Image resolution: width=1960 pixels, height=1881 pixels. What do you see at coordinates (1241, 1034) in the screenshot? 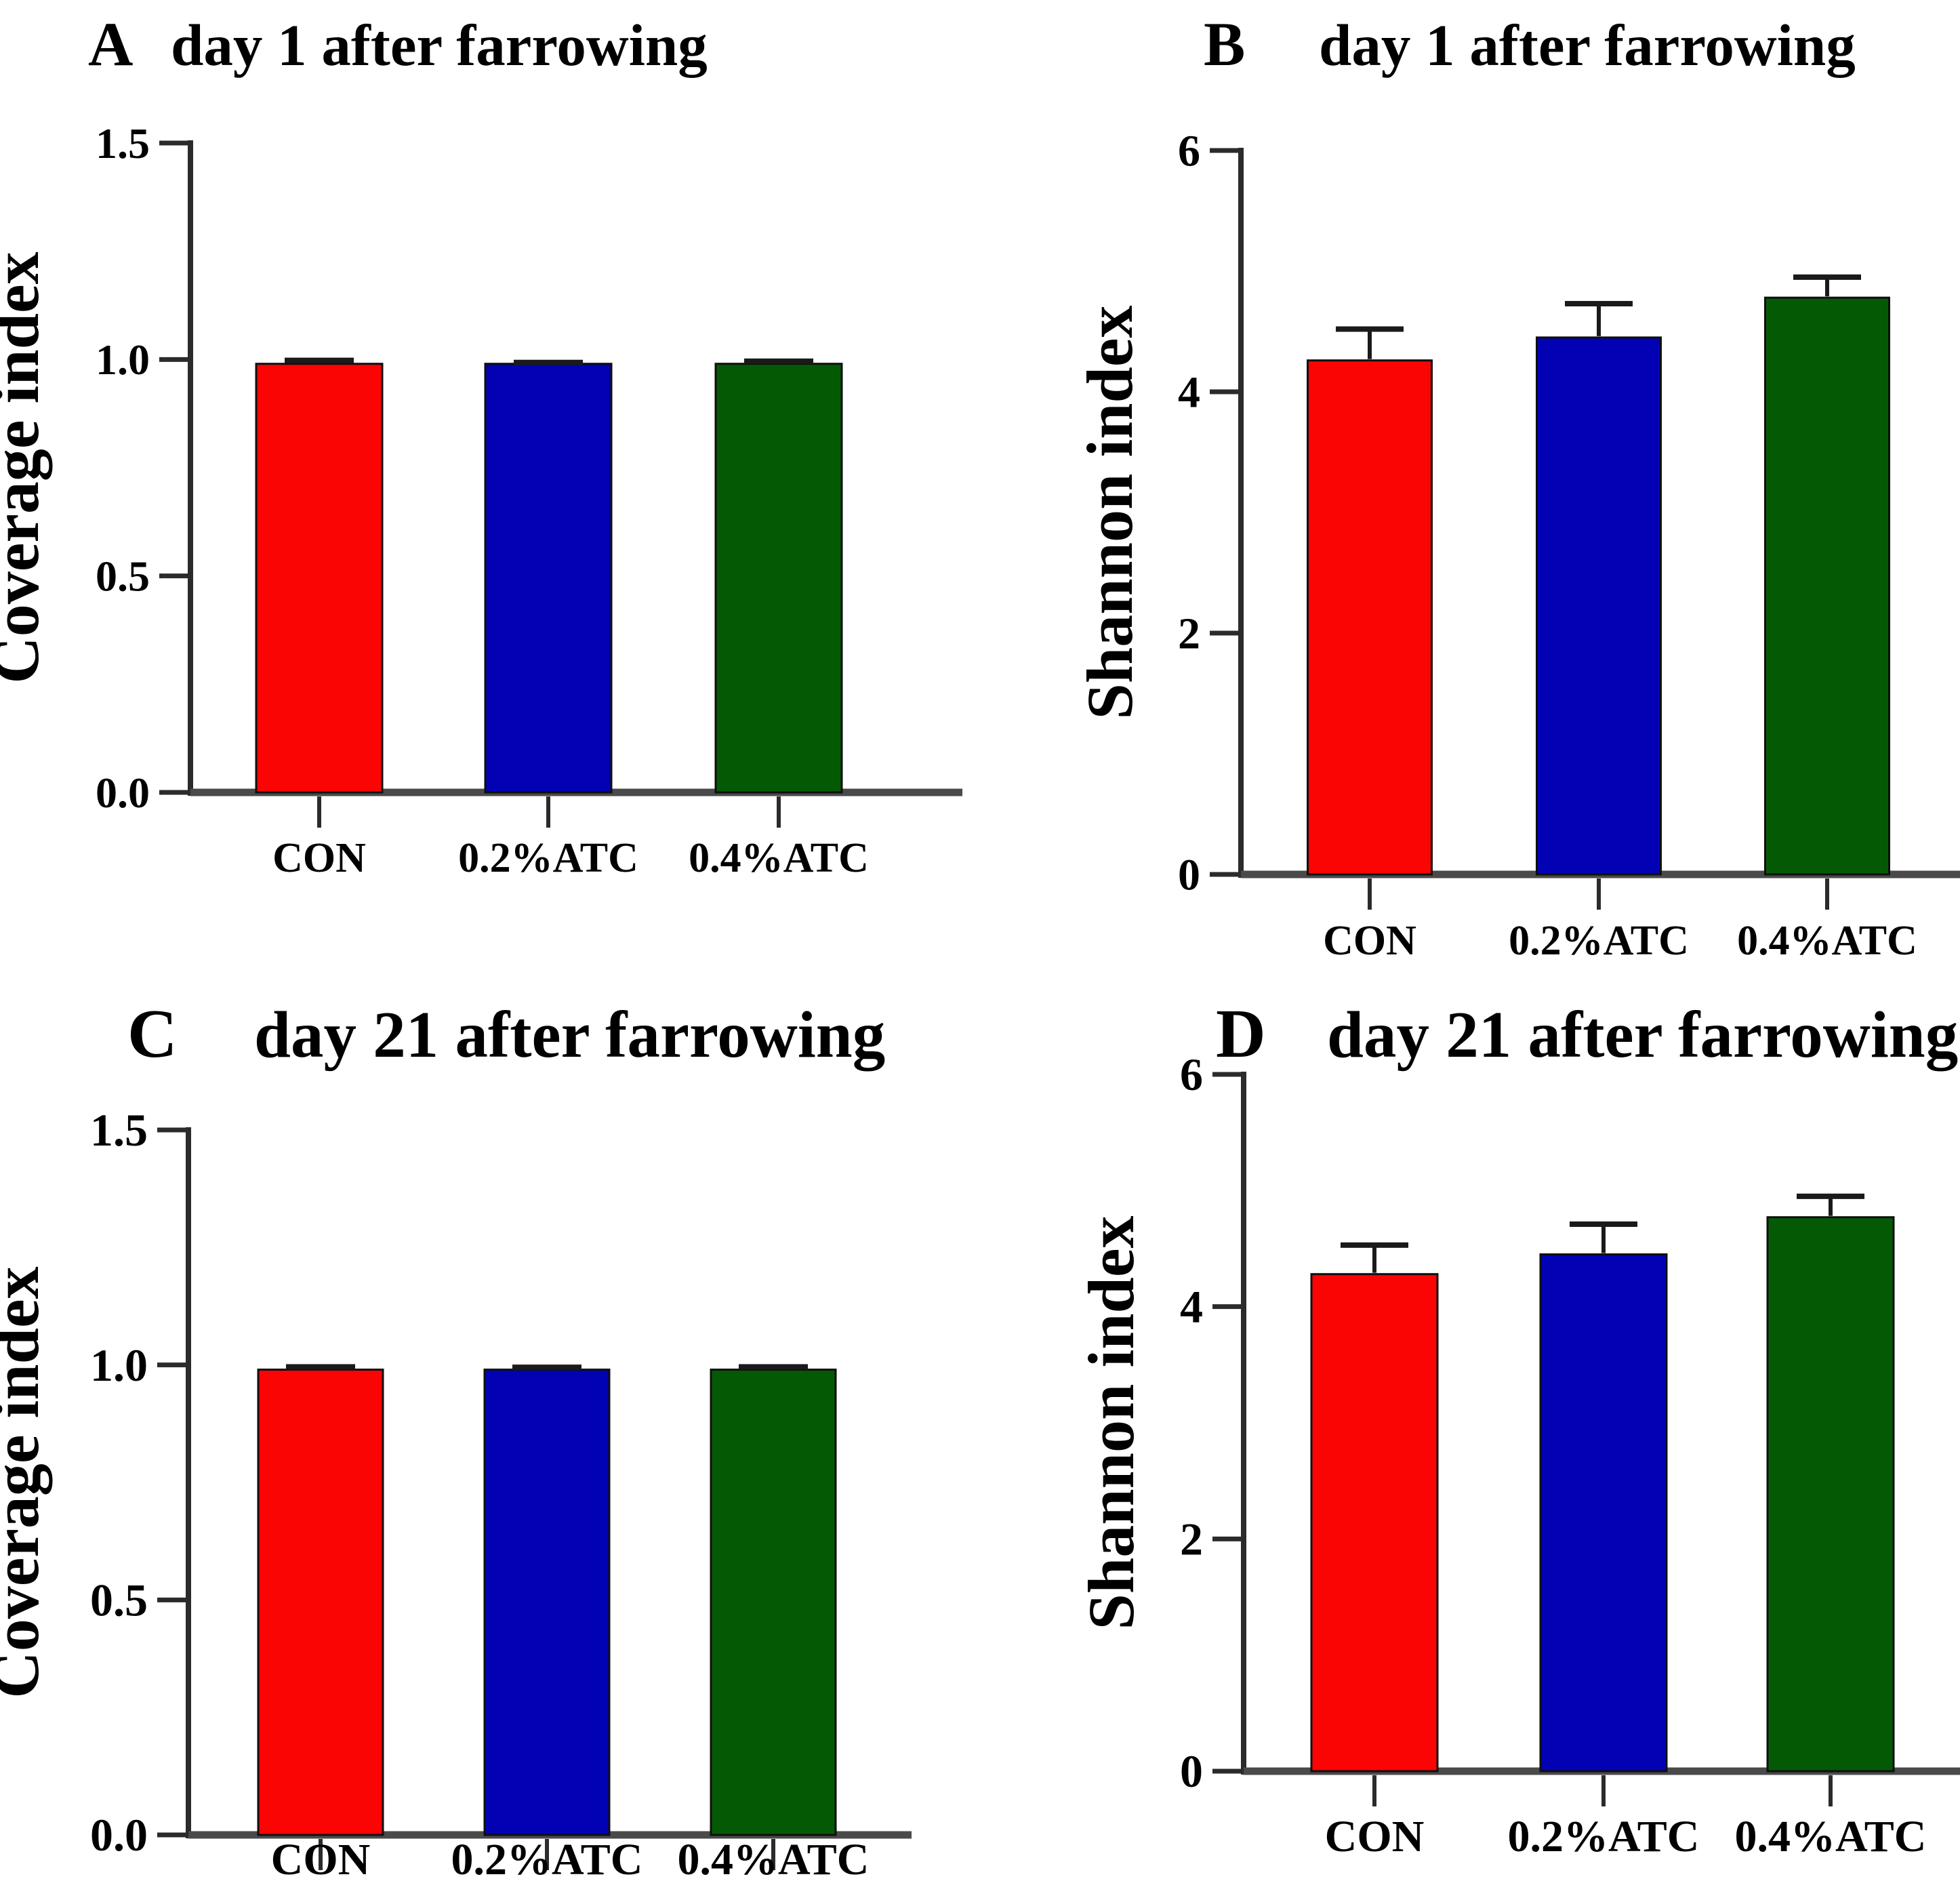
I see `panel-letter: D` at bounding box center [1241, 1034].